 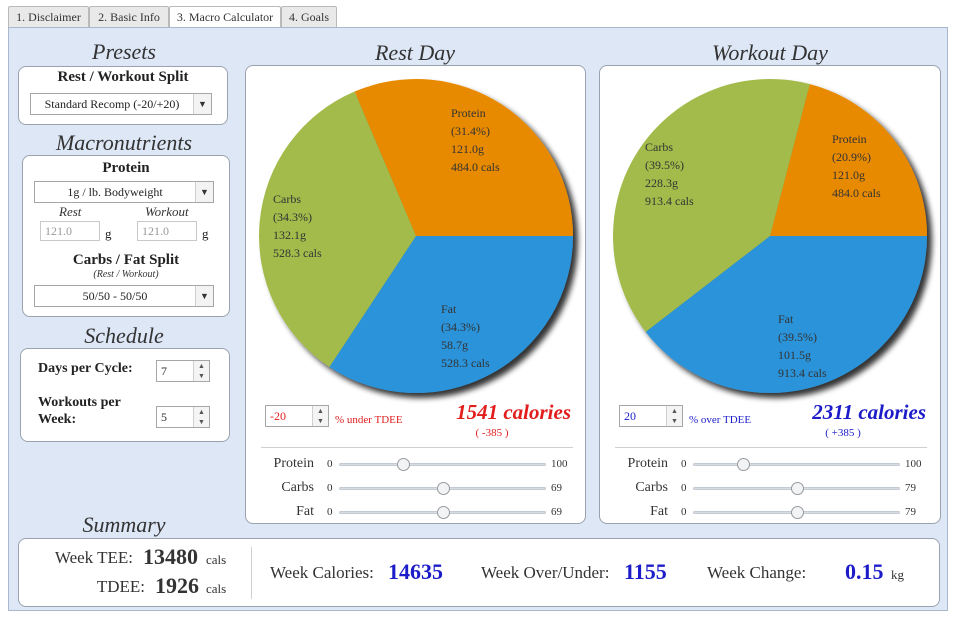 What do you see at coordinates (225, 17) in the screenshot?
I see `tab-macro-calculator: 3. Macro Calculator` at bounding box center [225, 17].